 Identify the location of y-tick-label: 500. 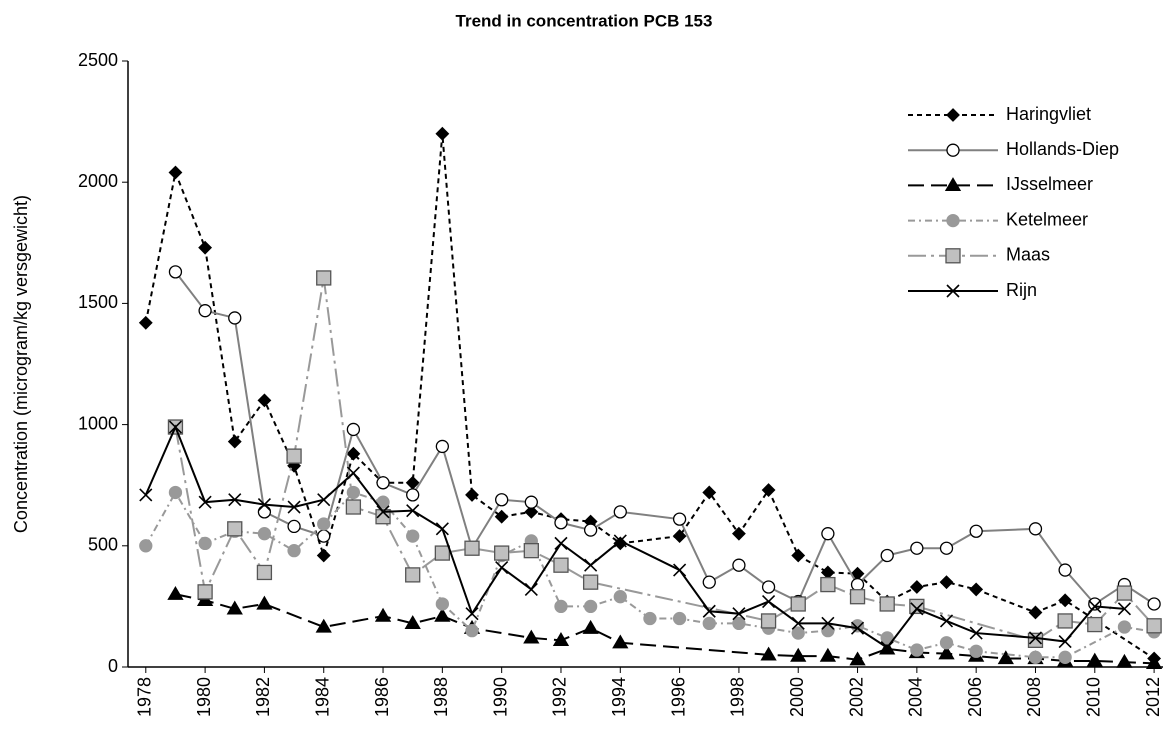
(103, 545).